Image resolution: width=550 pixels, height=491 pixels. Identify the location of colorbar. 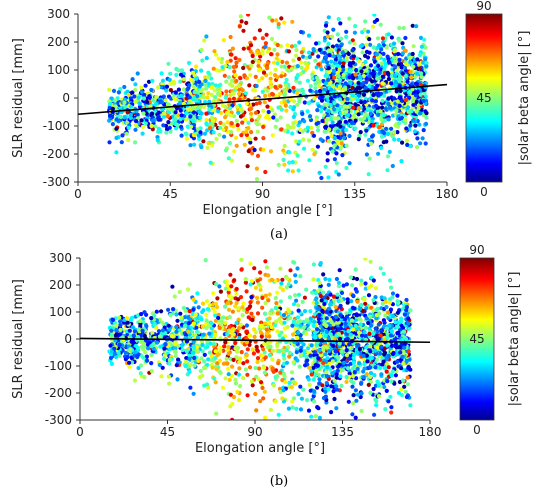
(484, 98).